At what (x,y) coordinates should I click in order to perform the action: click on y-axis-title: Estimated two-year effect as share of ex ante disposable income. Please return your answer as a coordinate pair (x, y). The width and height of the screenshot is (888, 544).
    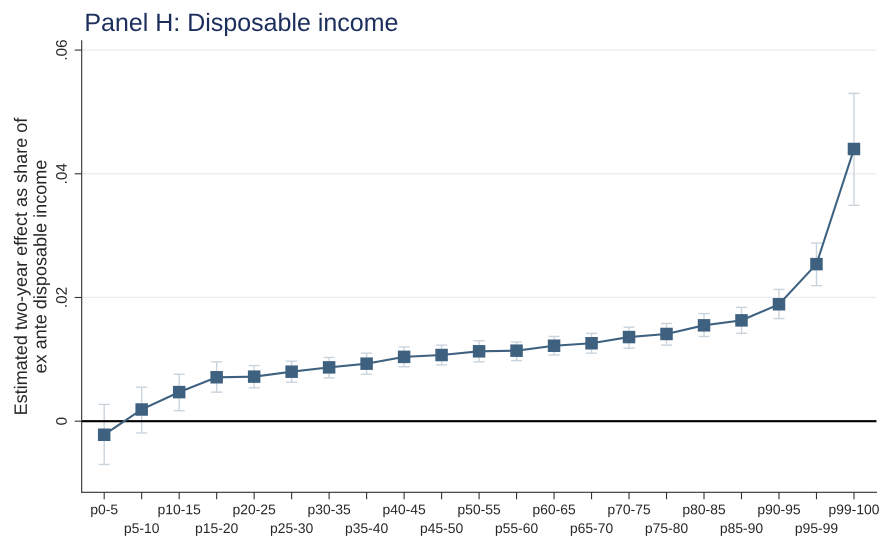
    Looking at the image, I should click on (32, 266).